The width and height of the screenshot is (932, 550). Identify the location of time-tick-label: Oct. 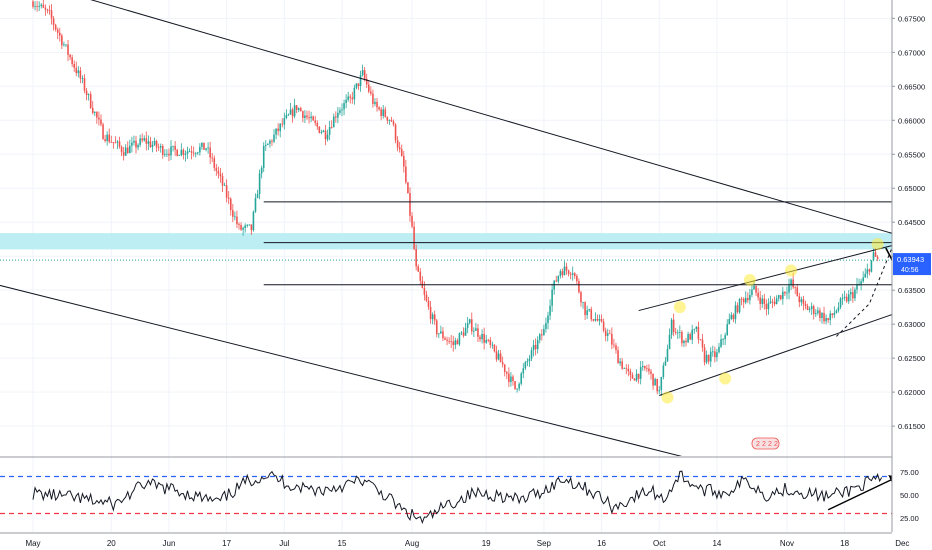
(659, 543).